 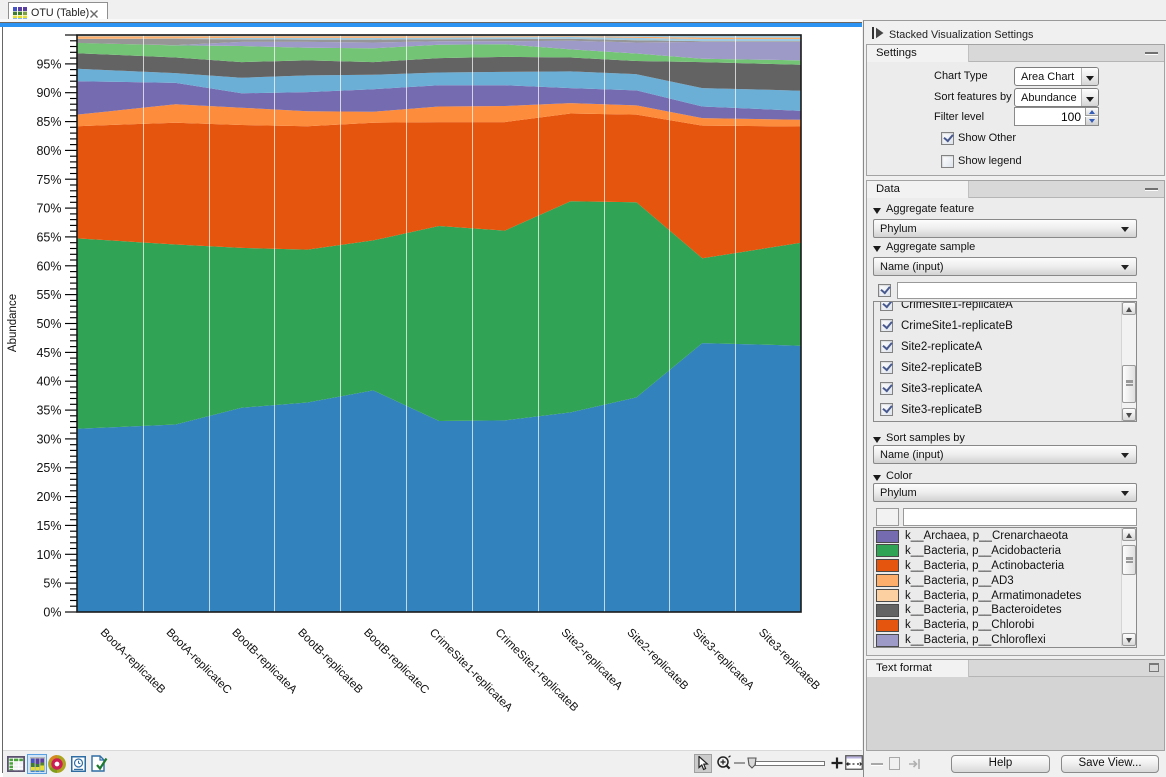 I want to click on svg-text: 75%, so click(x=48, y=180).